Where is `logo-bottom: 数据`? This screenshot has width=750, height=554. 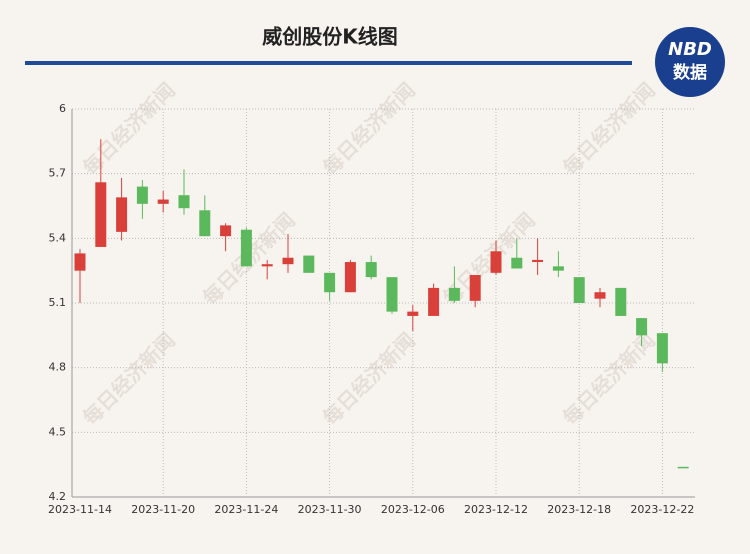
logo-bottom: 数据 is located at coordinates (690, 72).